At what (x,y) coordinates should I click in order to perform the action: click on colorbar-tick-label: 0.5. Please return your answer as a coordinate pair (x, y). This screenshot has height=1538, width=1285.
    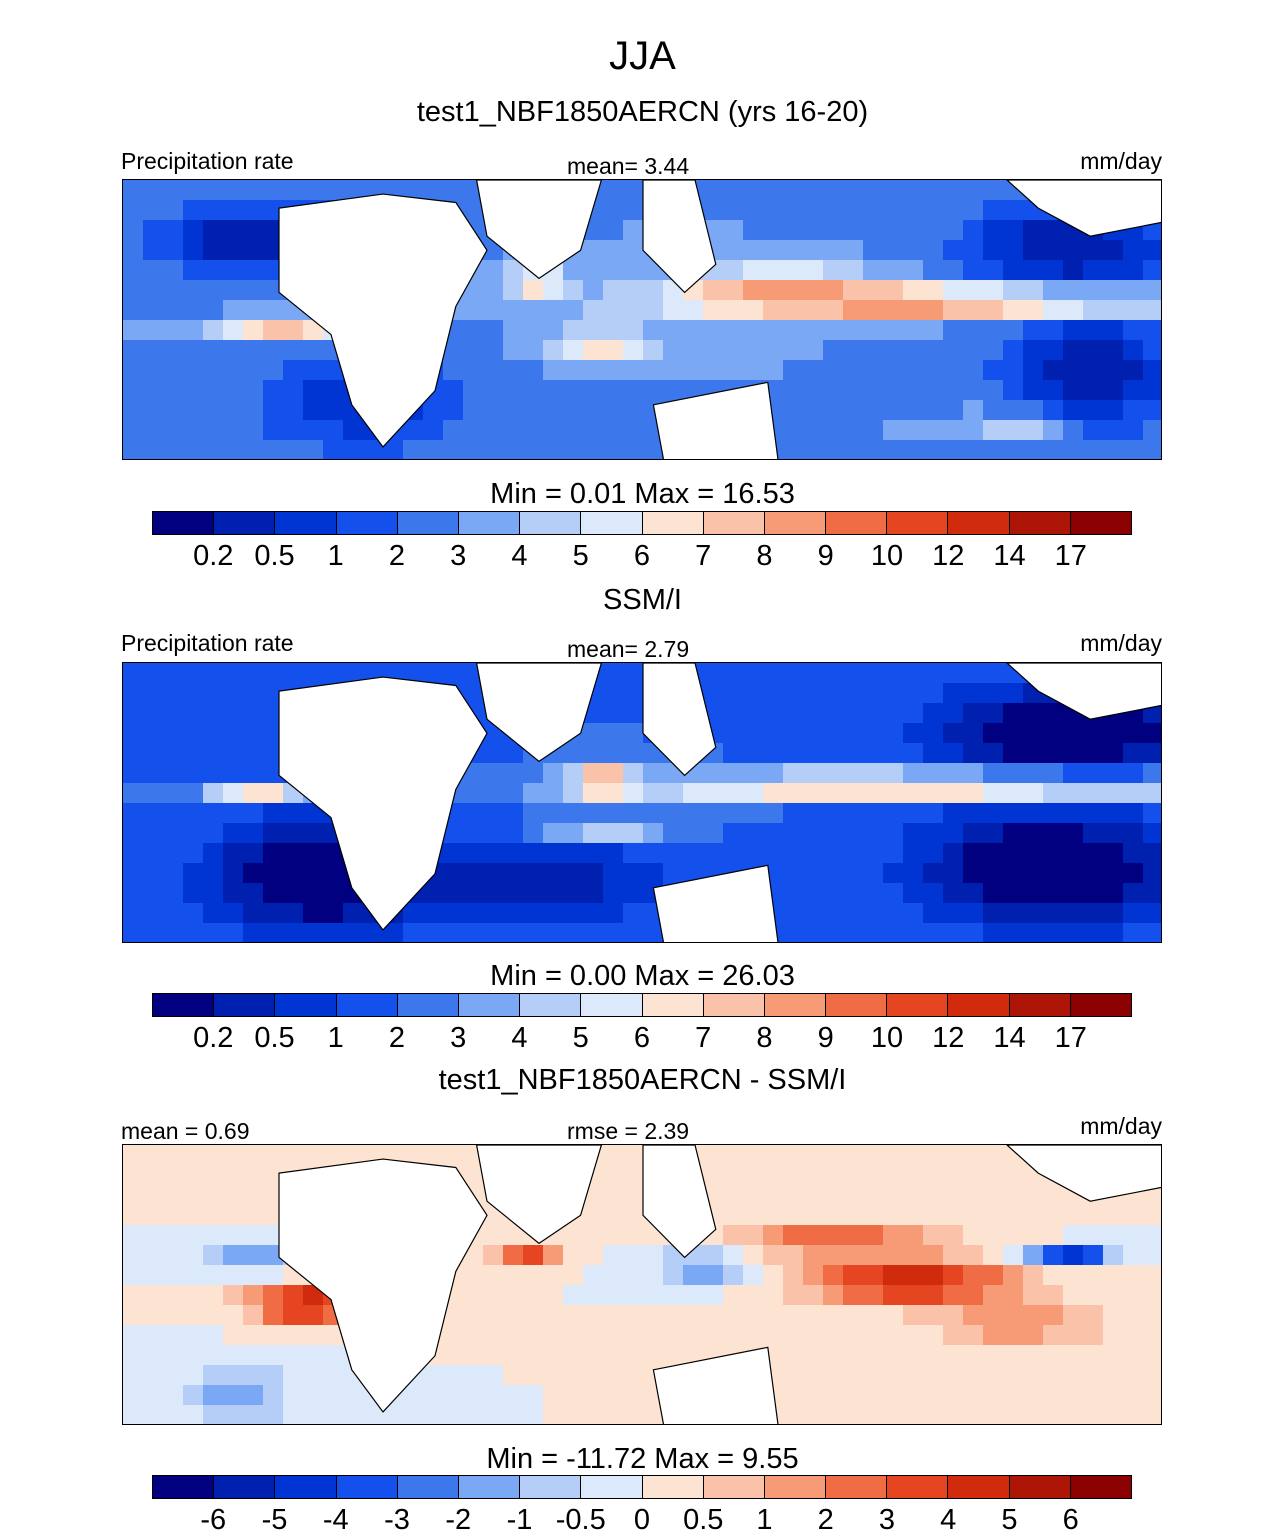
    Looking at the image, I should click on (274, 556).